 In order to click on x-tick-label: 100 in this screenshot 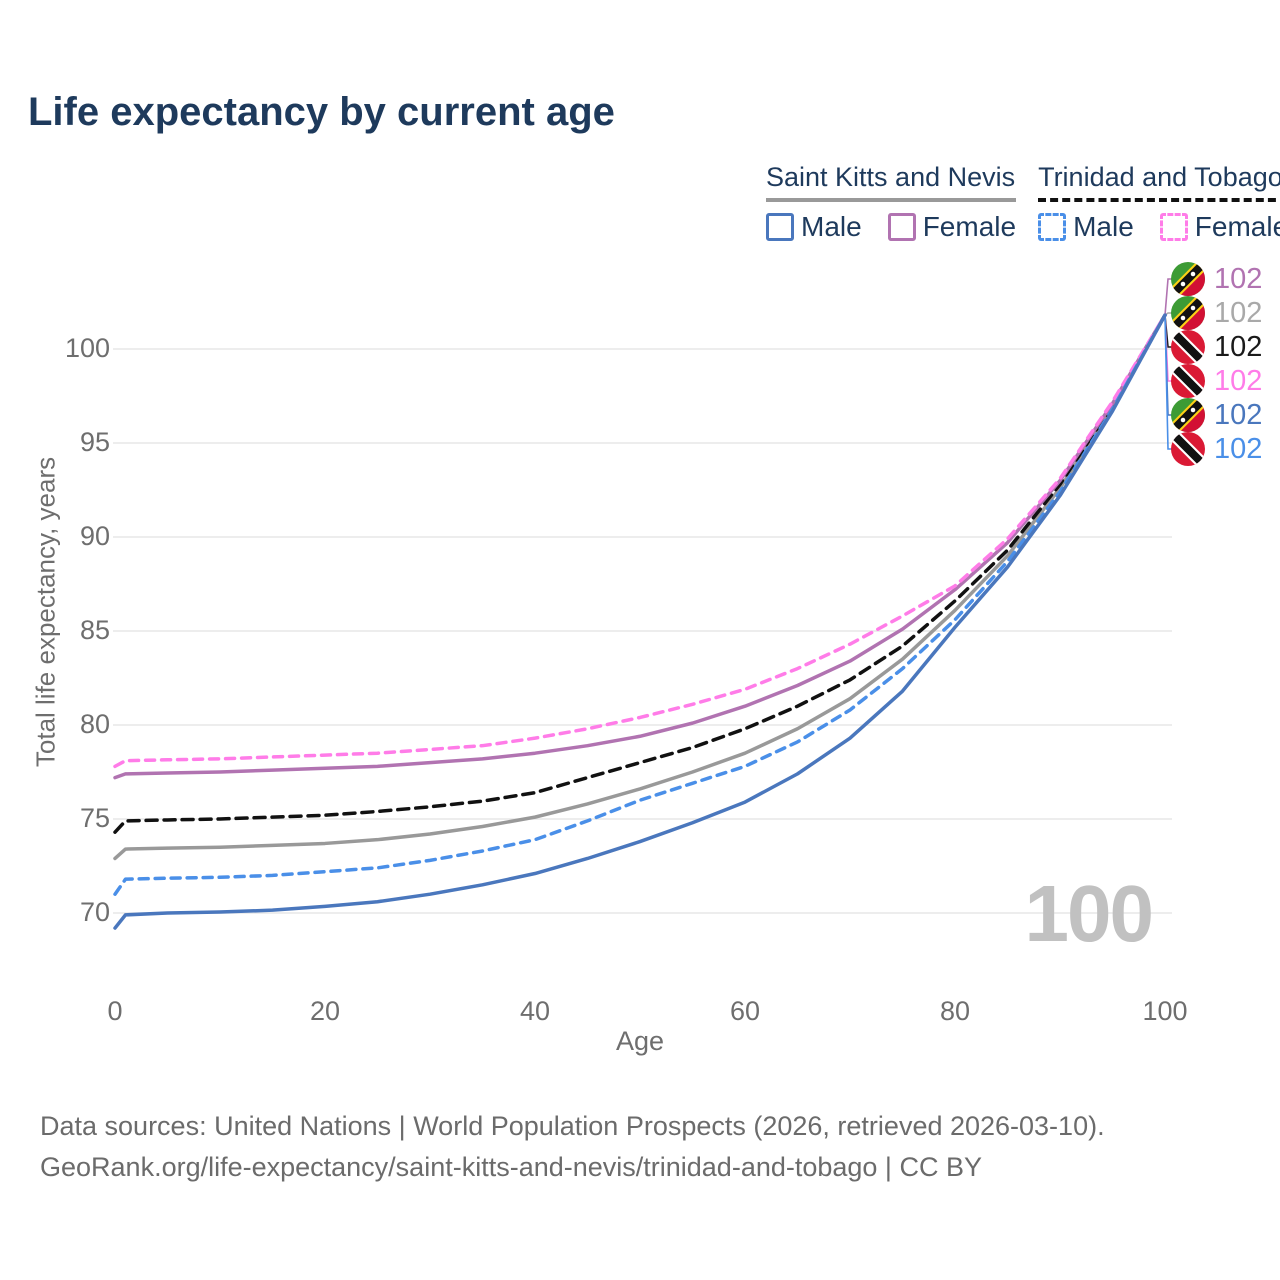, I will do `click(1165, 1011)`.